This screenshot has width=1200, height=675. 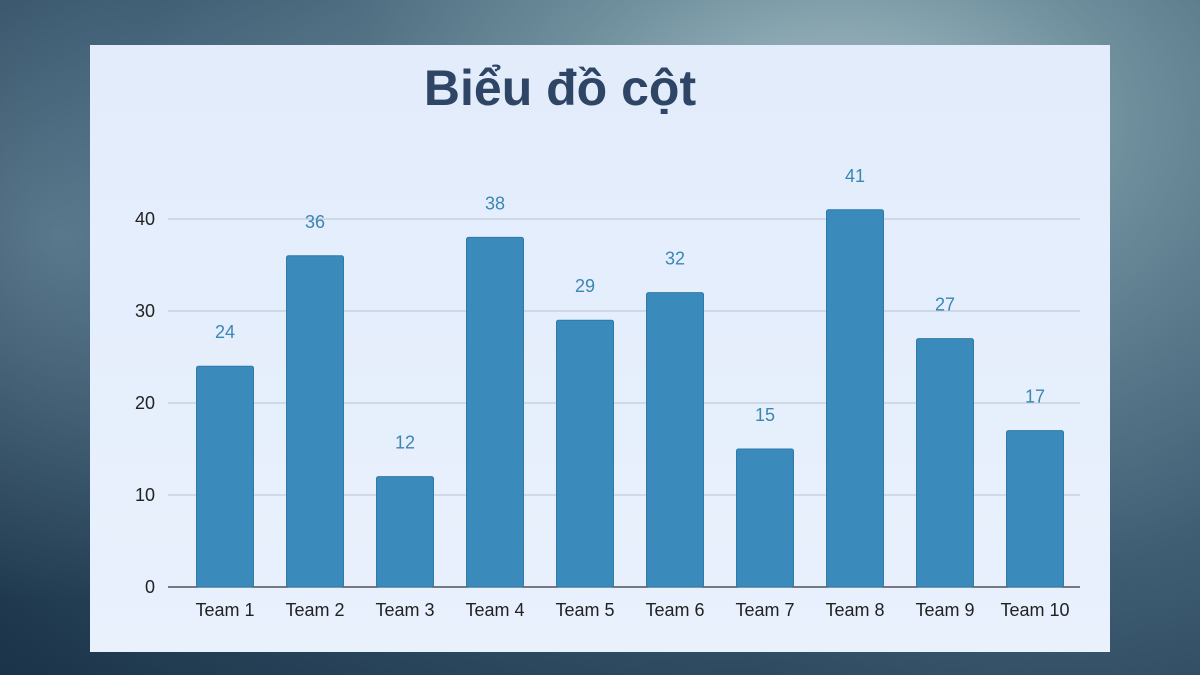 I want to click on data-label: 15, so click(x=765, y=415).